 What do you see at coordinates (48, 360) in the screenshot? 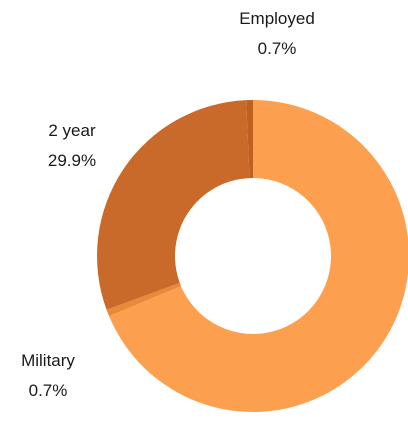
I see `slice-label-name: Military` at bounding box center [48, 360].